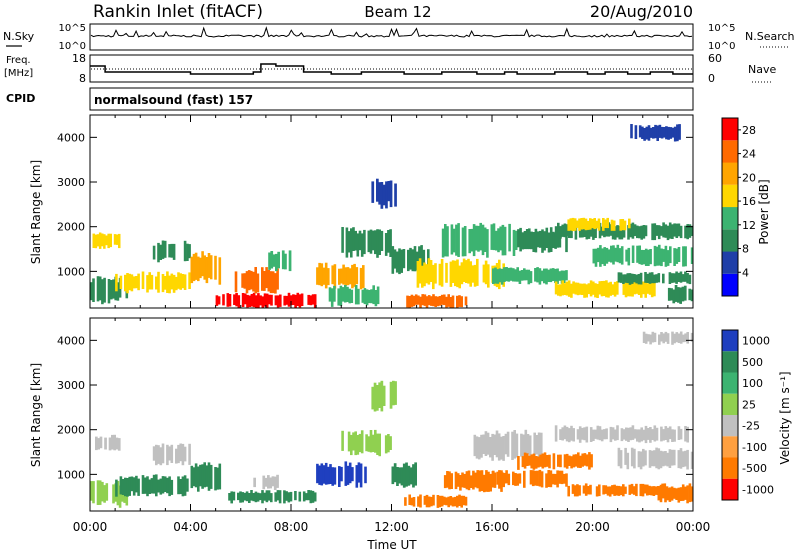 This screenshot has width=800, height=554. I want to click on date-title: 20/Aug/2010, so click(641, 11).